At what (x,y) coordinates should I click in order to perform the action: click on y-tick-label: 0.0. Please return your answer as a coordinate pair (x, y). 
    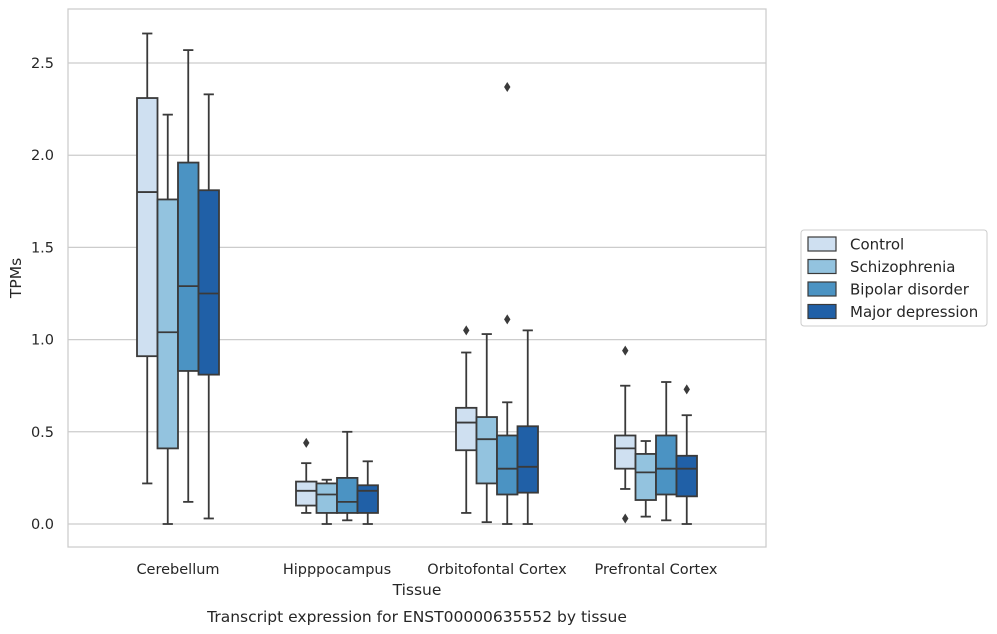
    Looking at the image, I should click on (42, 525).